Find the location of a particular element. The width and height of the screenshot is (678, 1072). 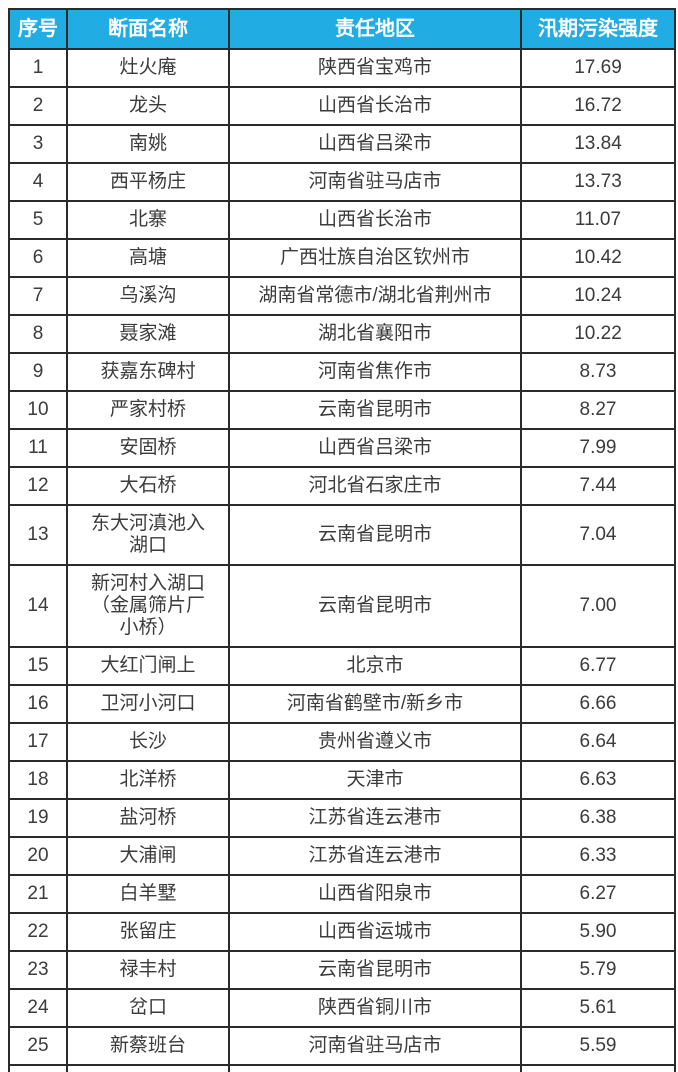

cell-index: 18 is located at coordinates (38, 780).